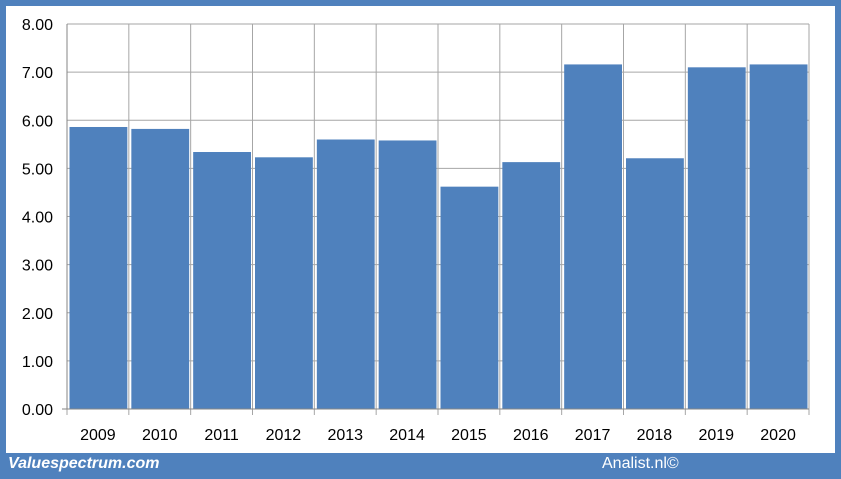 The height and width of the screenshot is (479, 841). I want to click on source-label: Valuespectrum.com, so click(84, 463).